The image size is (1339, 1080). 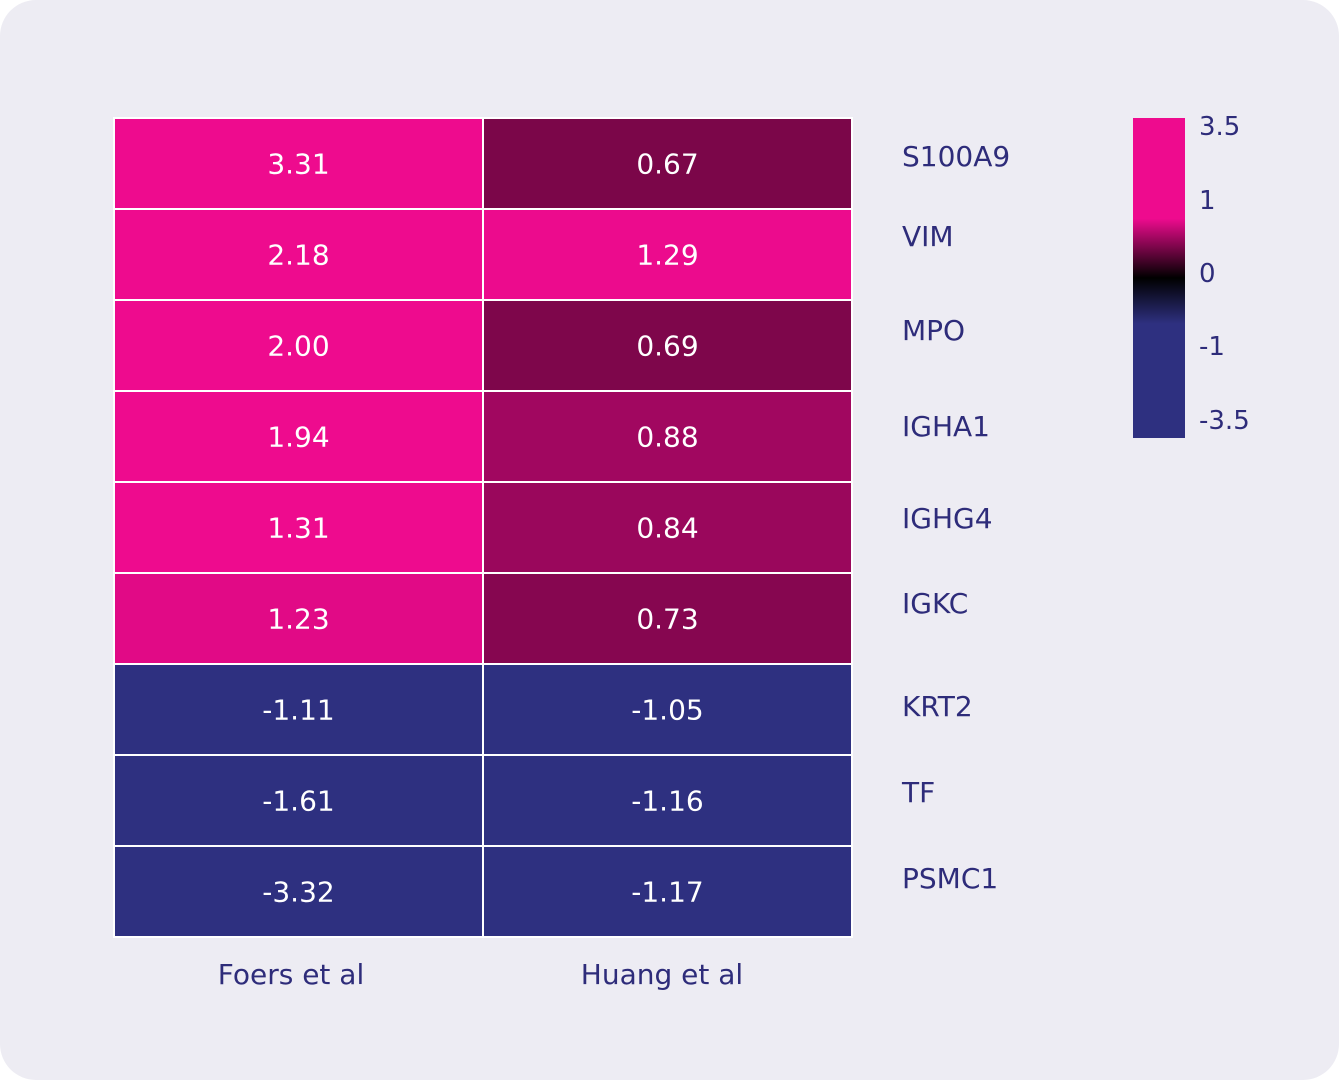 I want to click on row-label: VIM, so click(x=928, y=236).